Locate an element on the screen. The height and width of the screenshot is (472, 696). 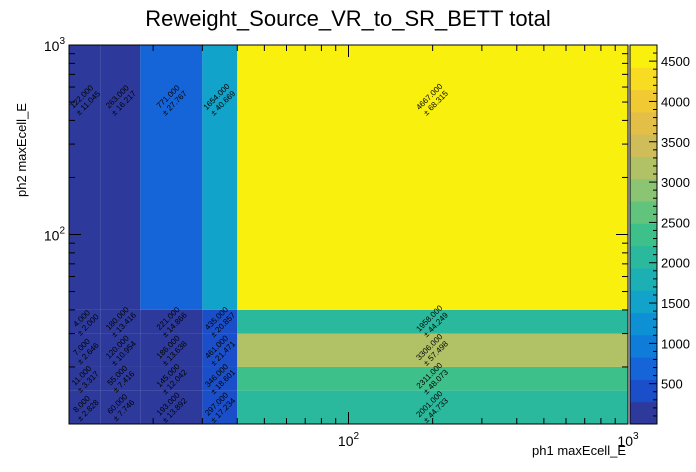
colorbar-tick-label: 1000 is located at coordinates (675, 343).